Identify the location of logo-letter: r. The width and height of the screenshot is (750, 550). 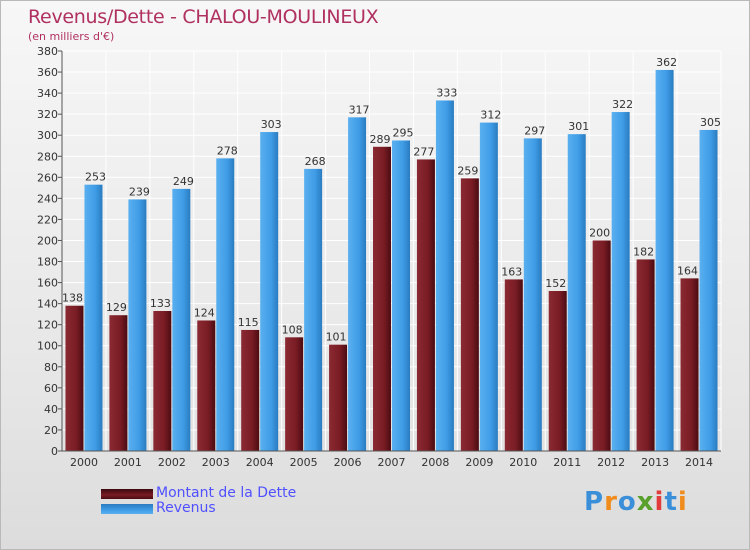
(611, 502).